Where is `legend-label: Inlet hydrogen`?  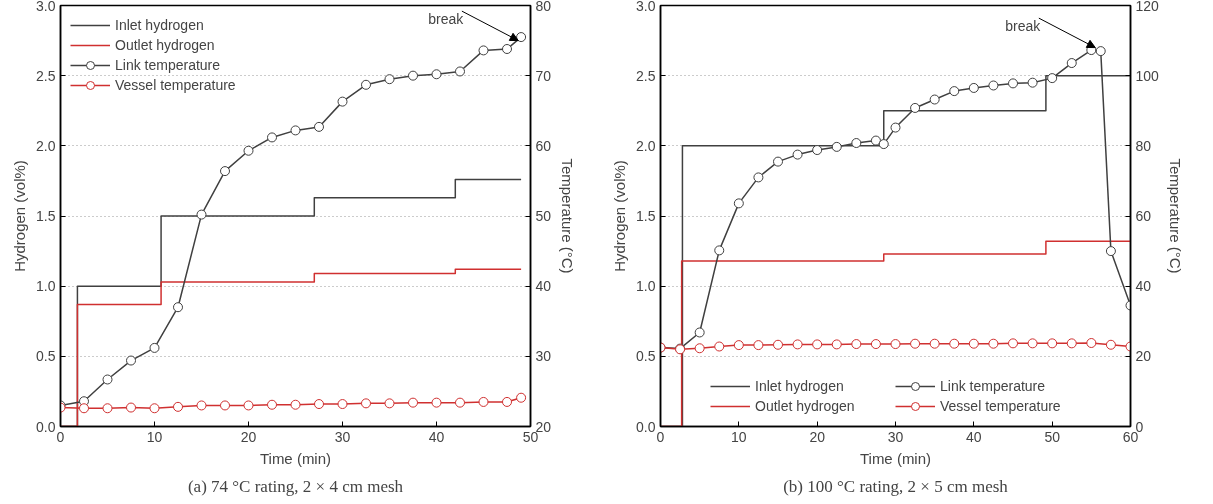
legend-label: Inlet hydrogen is located at coordinates (800, 386).